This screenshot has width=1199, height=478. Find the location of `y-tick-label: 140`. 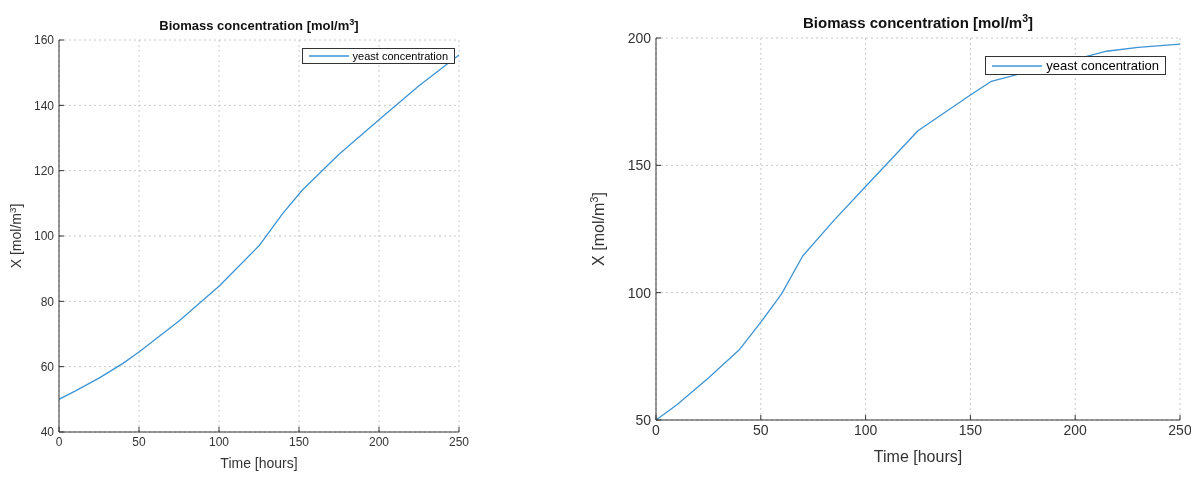

y-tick-label: 140 is located at coordinates (44, 105).